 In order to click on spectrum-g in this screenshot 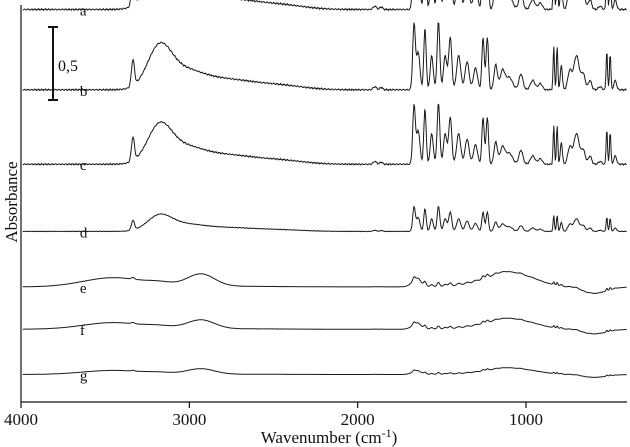, I will do `click(324, 372)`.